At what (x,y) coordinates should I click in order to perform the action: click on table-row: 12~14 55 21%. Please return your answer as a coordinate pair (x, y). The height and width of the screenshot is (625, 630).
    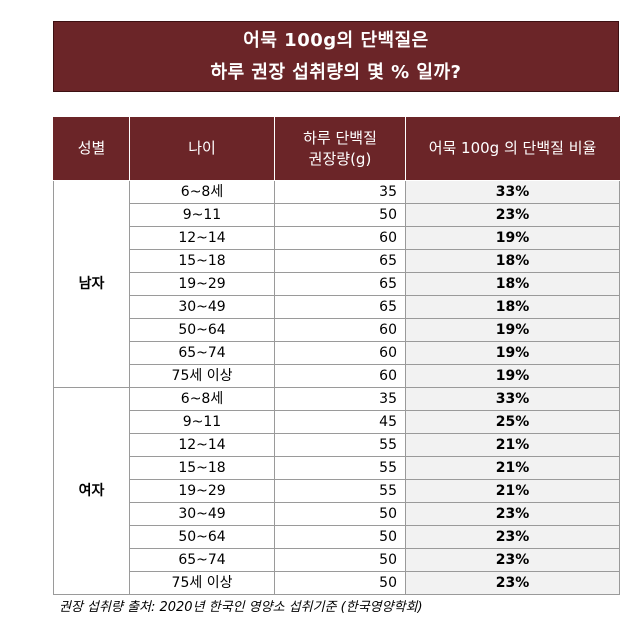
    Looking at the image, I should click on (337, 445).